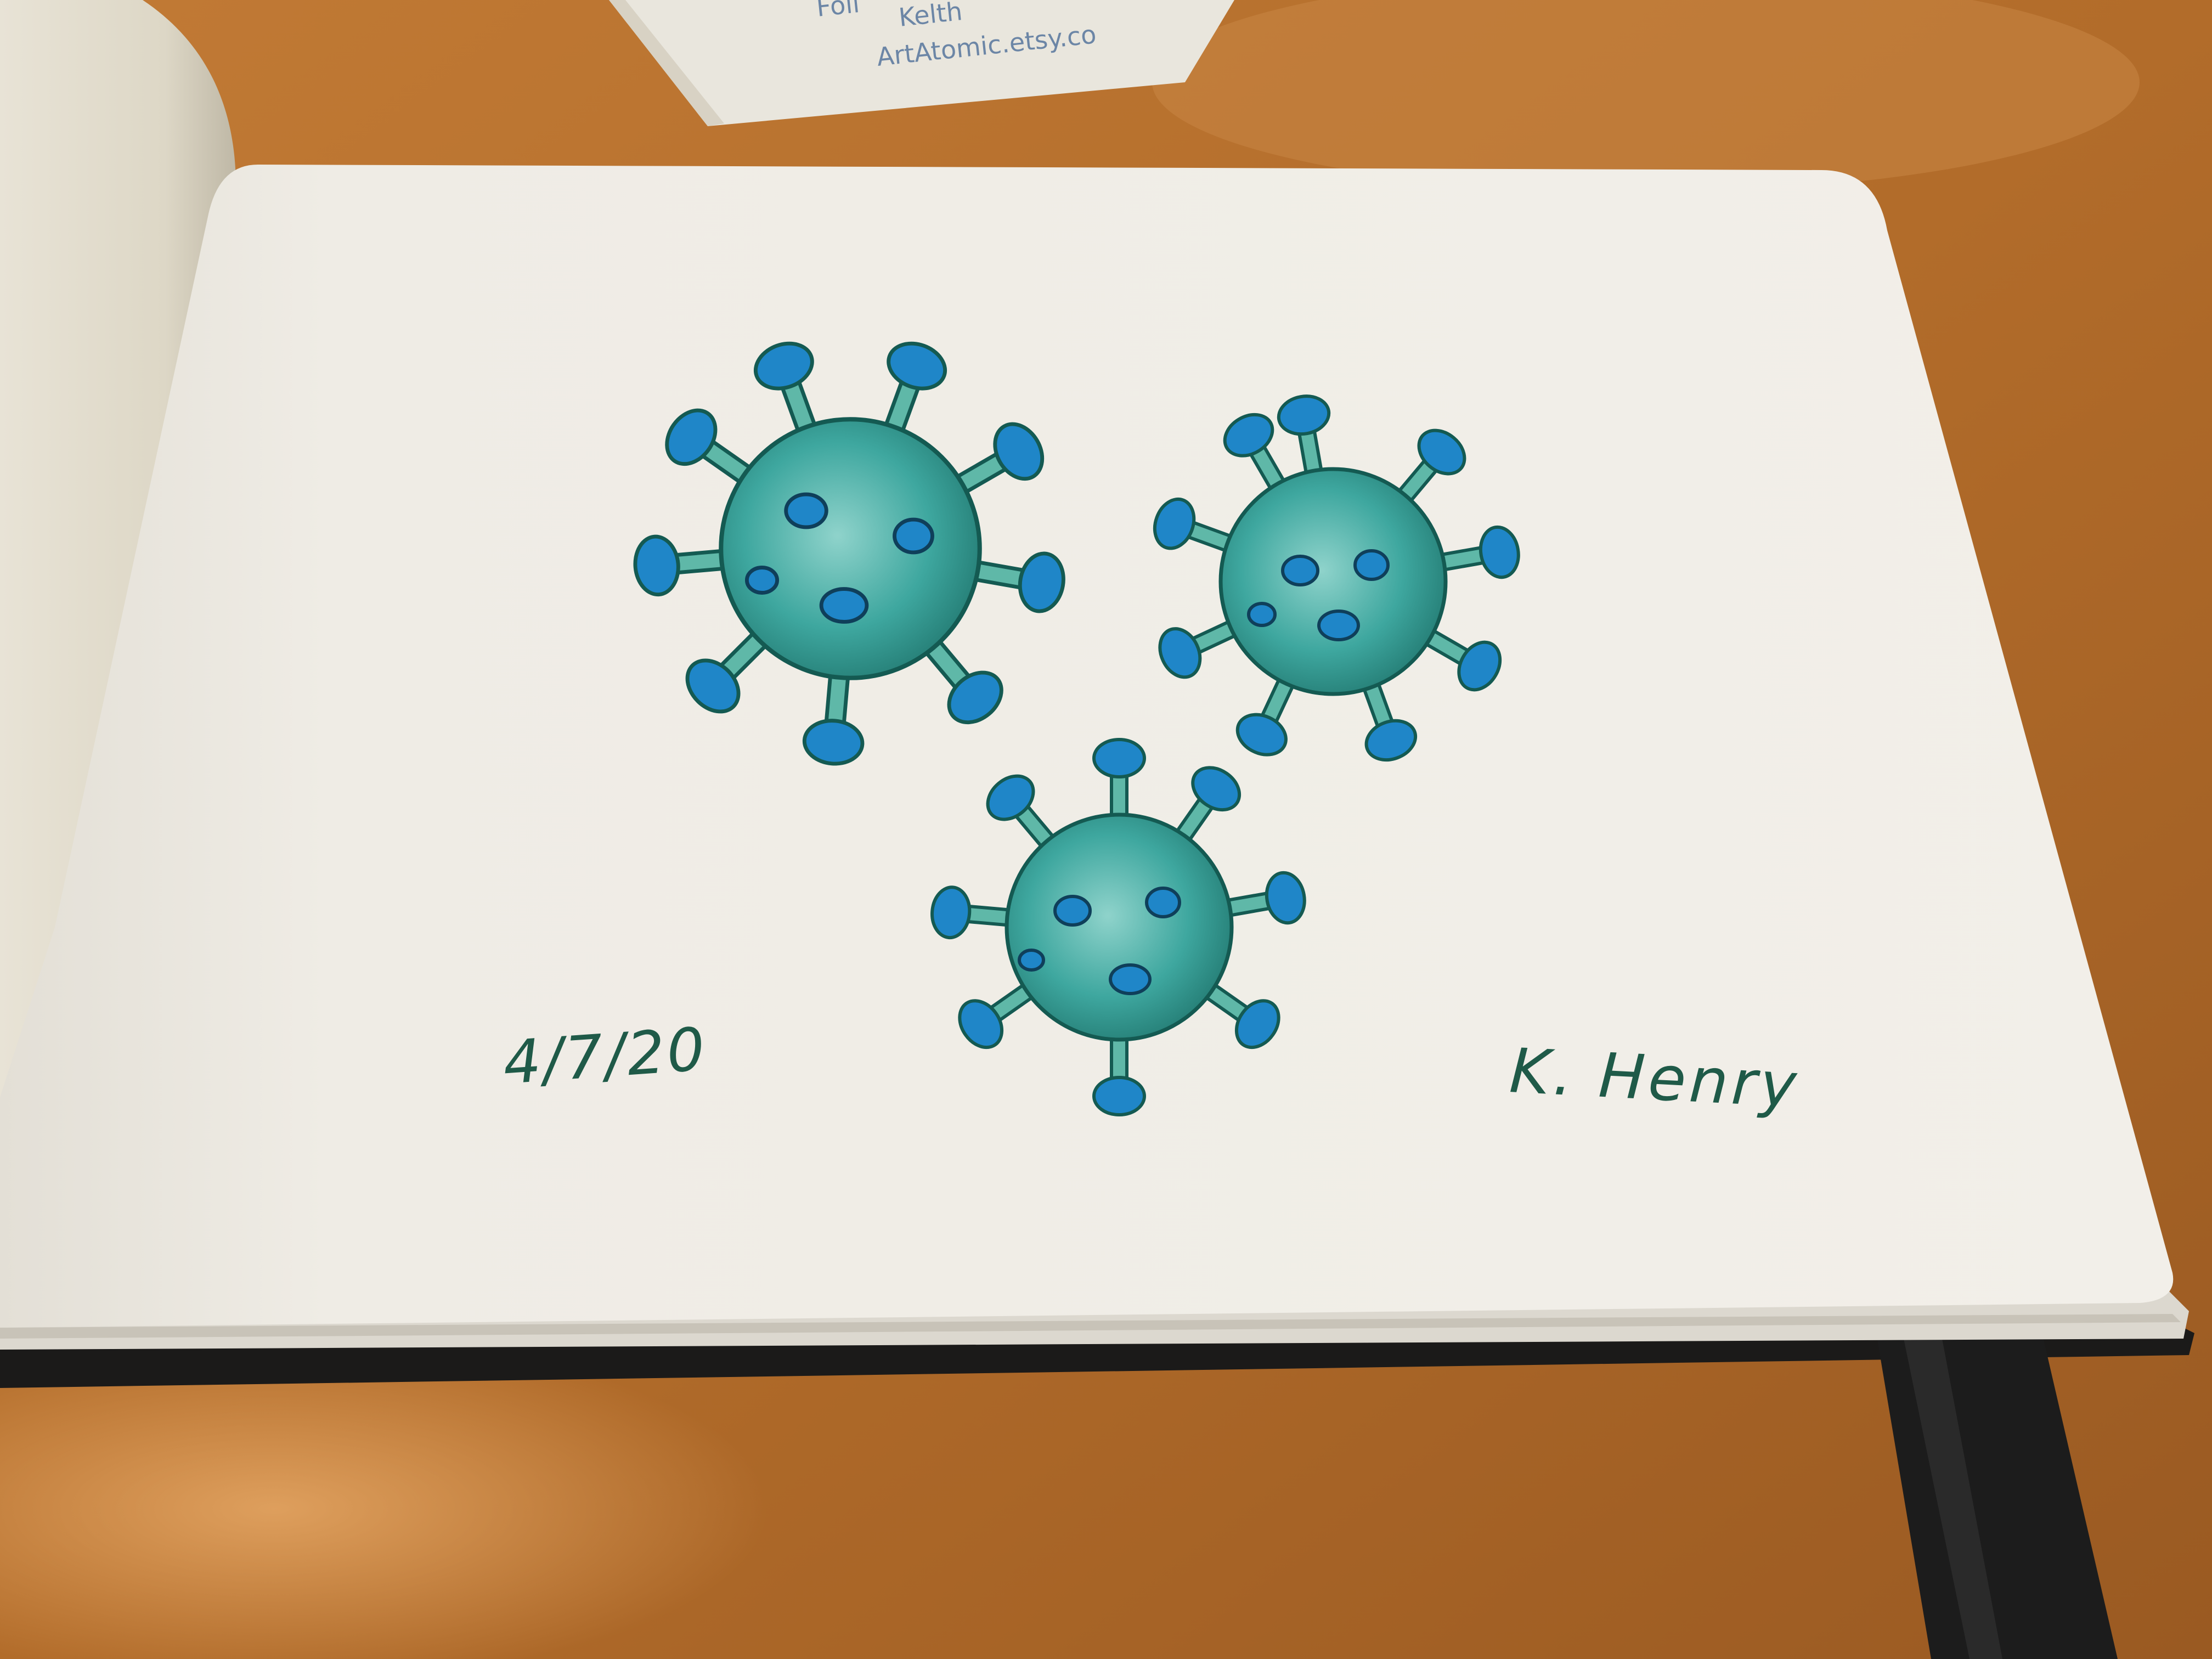  Describe the element at coordinates (605, 1056) in the screenshot. I see `date-text: 4/7/20` at that location.